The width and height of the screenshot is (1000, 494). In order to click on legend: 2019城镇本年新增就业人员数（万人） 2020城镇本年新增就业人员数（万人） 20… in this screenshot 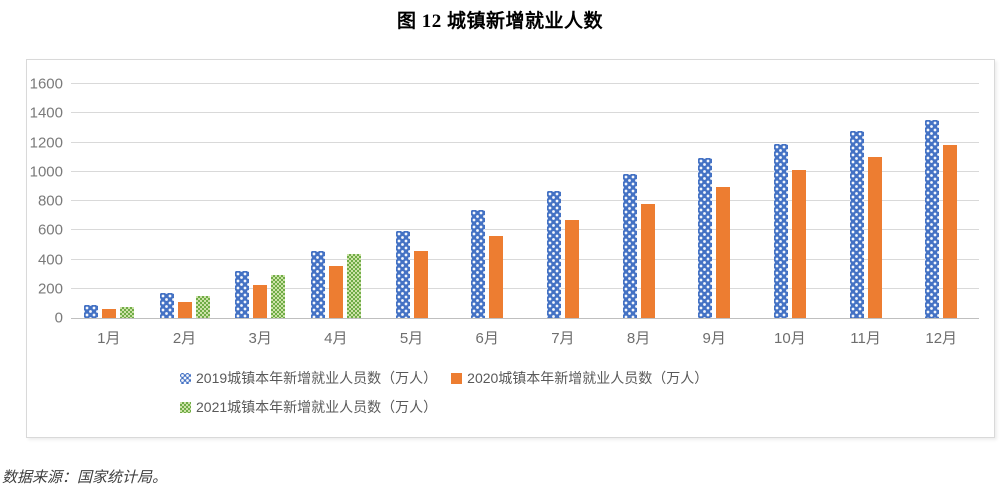, I will do `click(525, 392)`.